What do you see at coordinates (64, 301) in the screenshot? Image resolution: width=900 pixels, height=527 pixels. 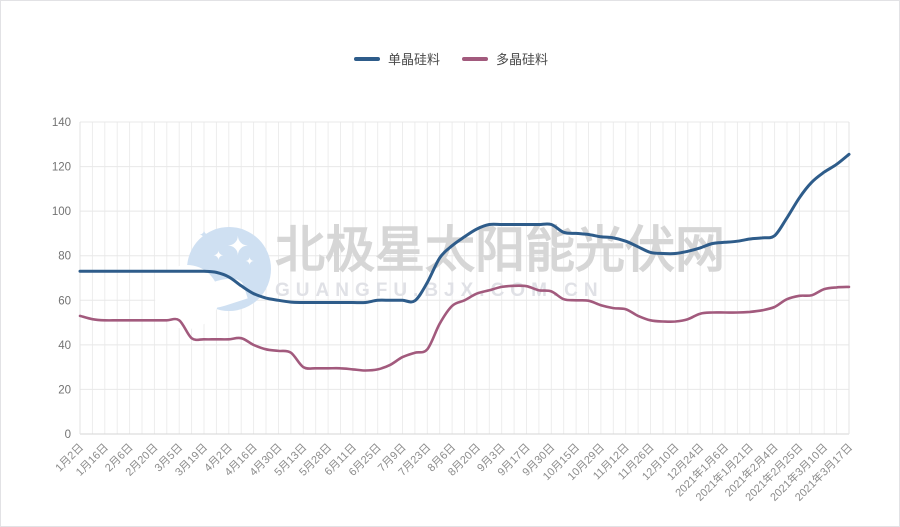 I see `y-axis-tick-label: 60` at bounding box center [64, 301].